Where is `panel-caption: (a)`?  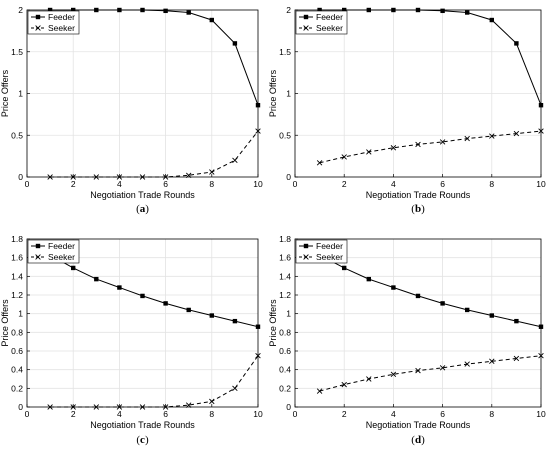
panel-caption: (a) is located at coordinates (142, 209).